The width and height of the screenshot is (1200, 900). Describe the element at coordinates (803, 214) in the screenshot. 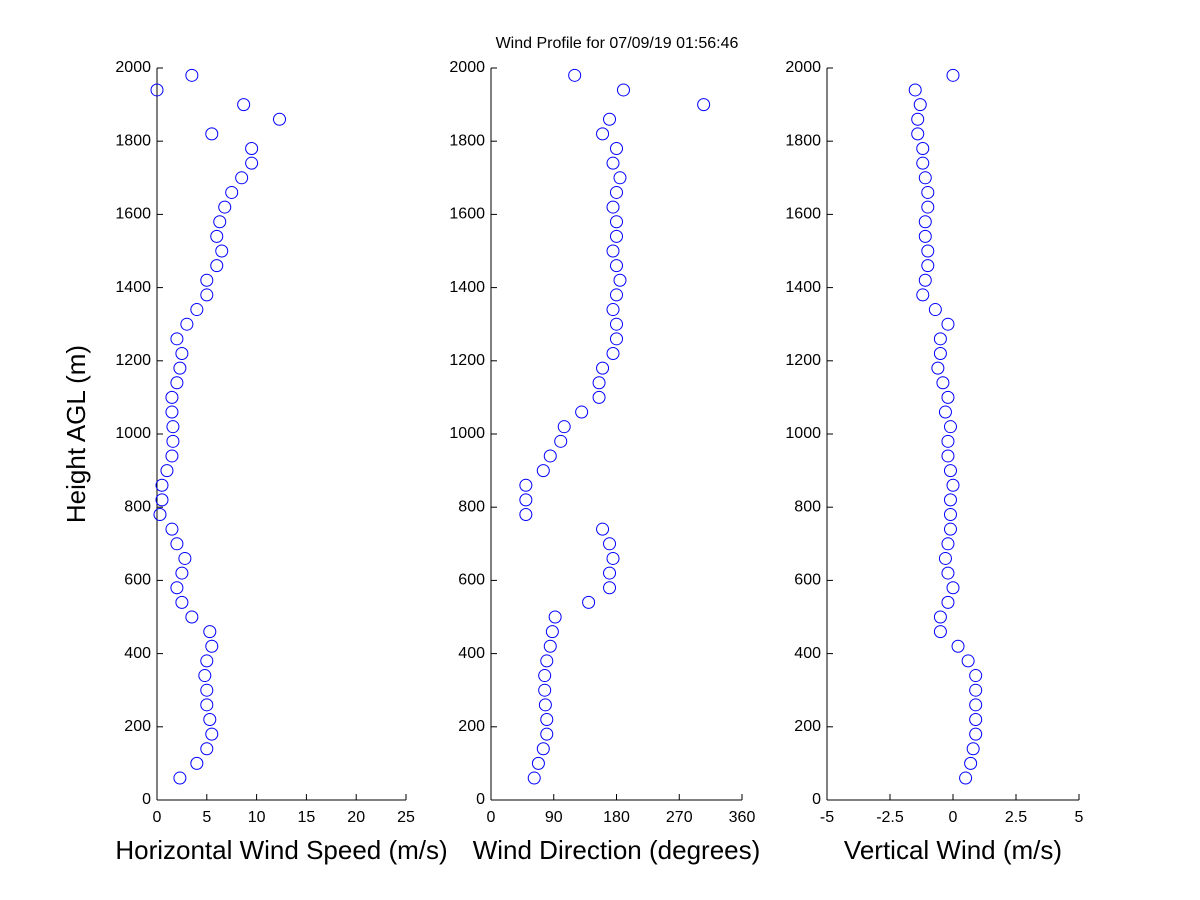

I see `y-tick-label: 1600` at that location.